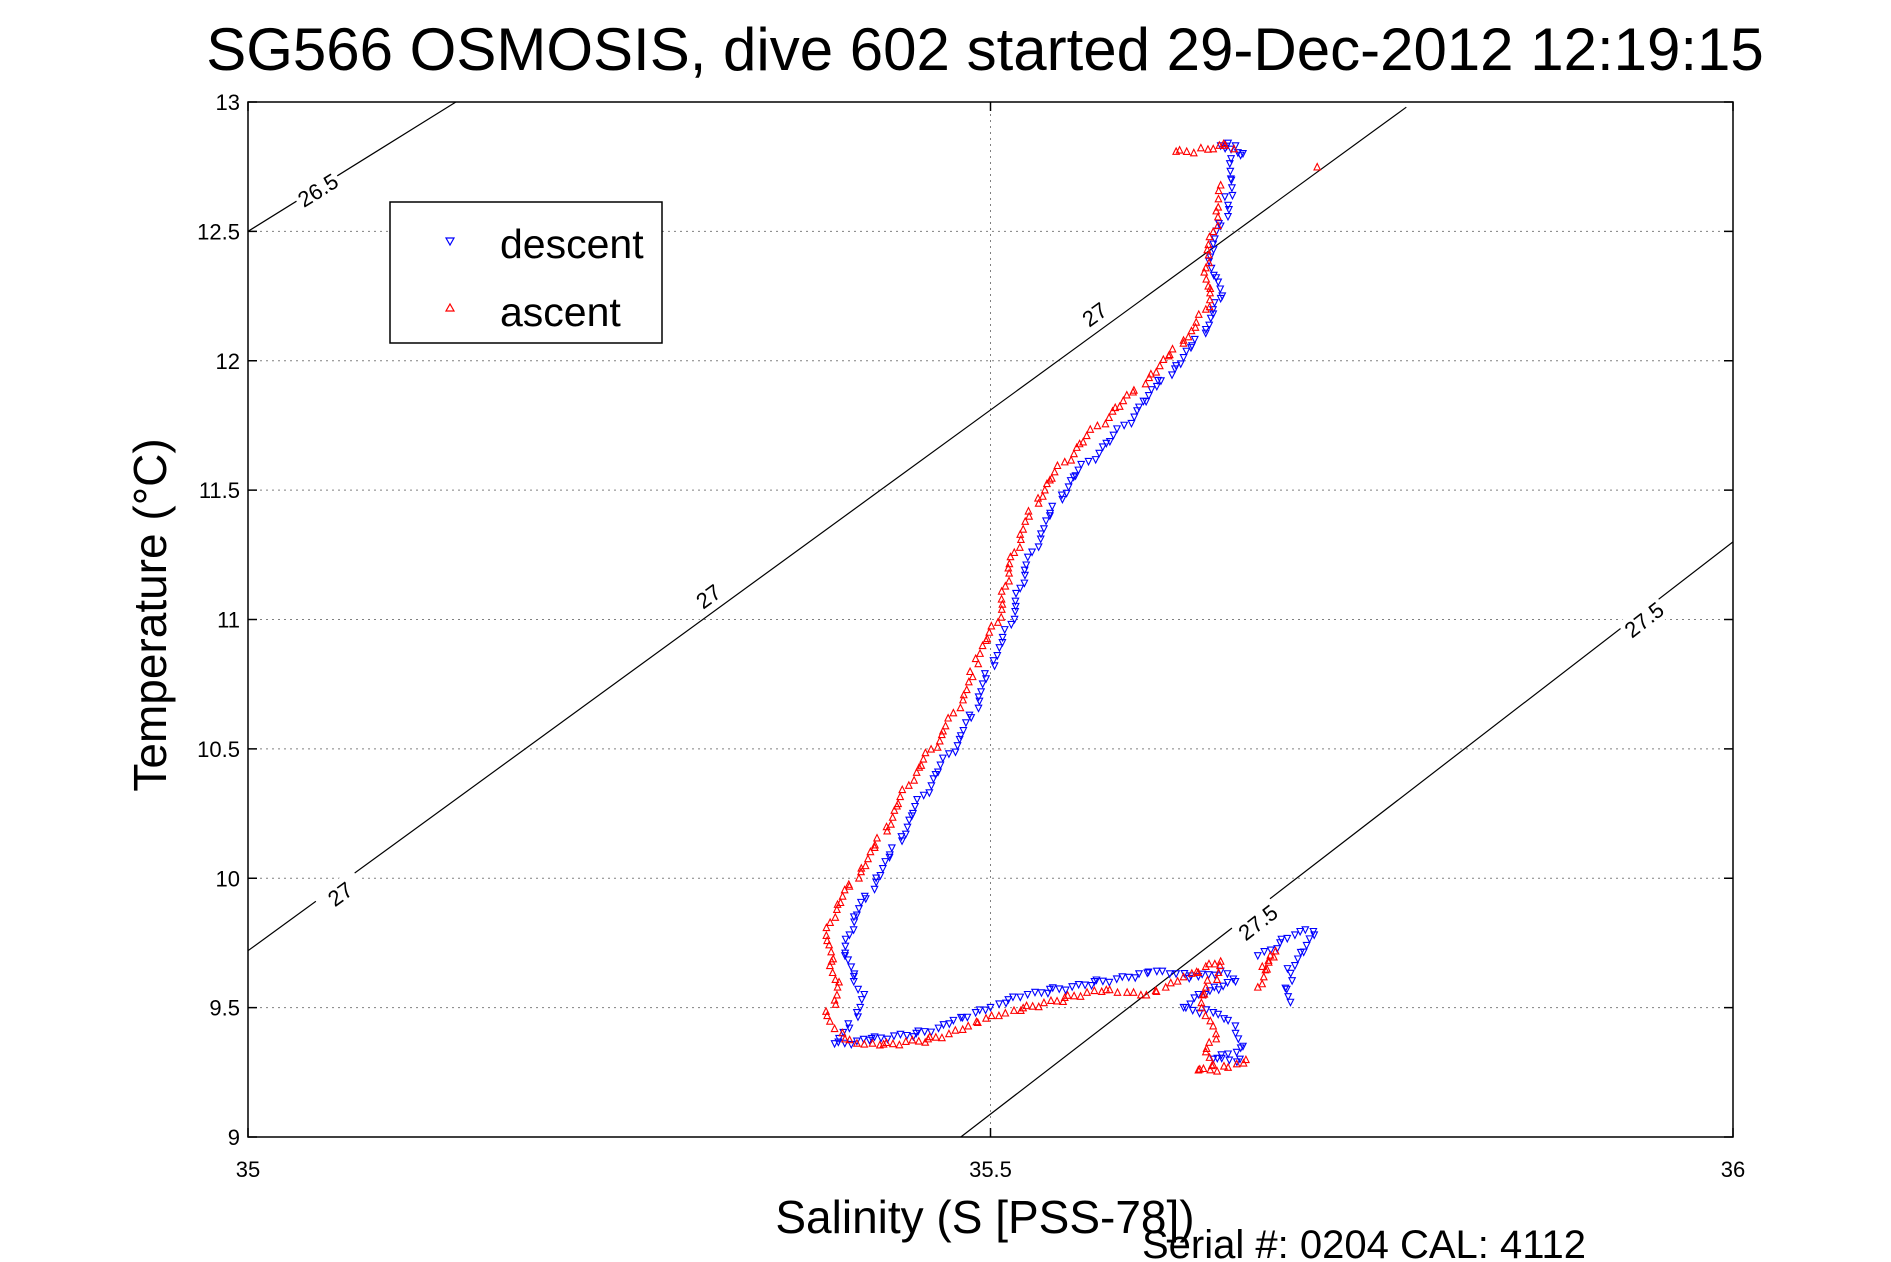 This screenshot has height=1262, width=1891. Describe the element at coordinates (218, 231) in the screenshot. I see `y-tick-label: 12.5` at that location.